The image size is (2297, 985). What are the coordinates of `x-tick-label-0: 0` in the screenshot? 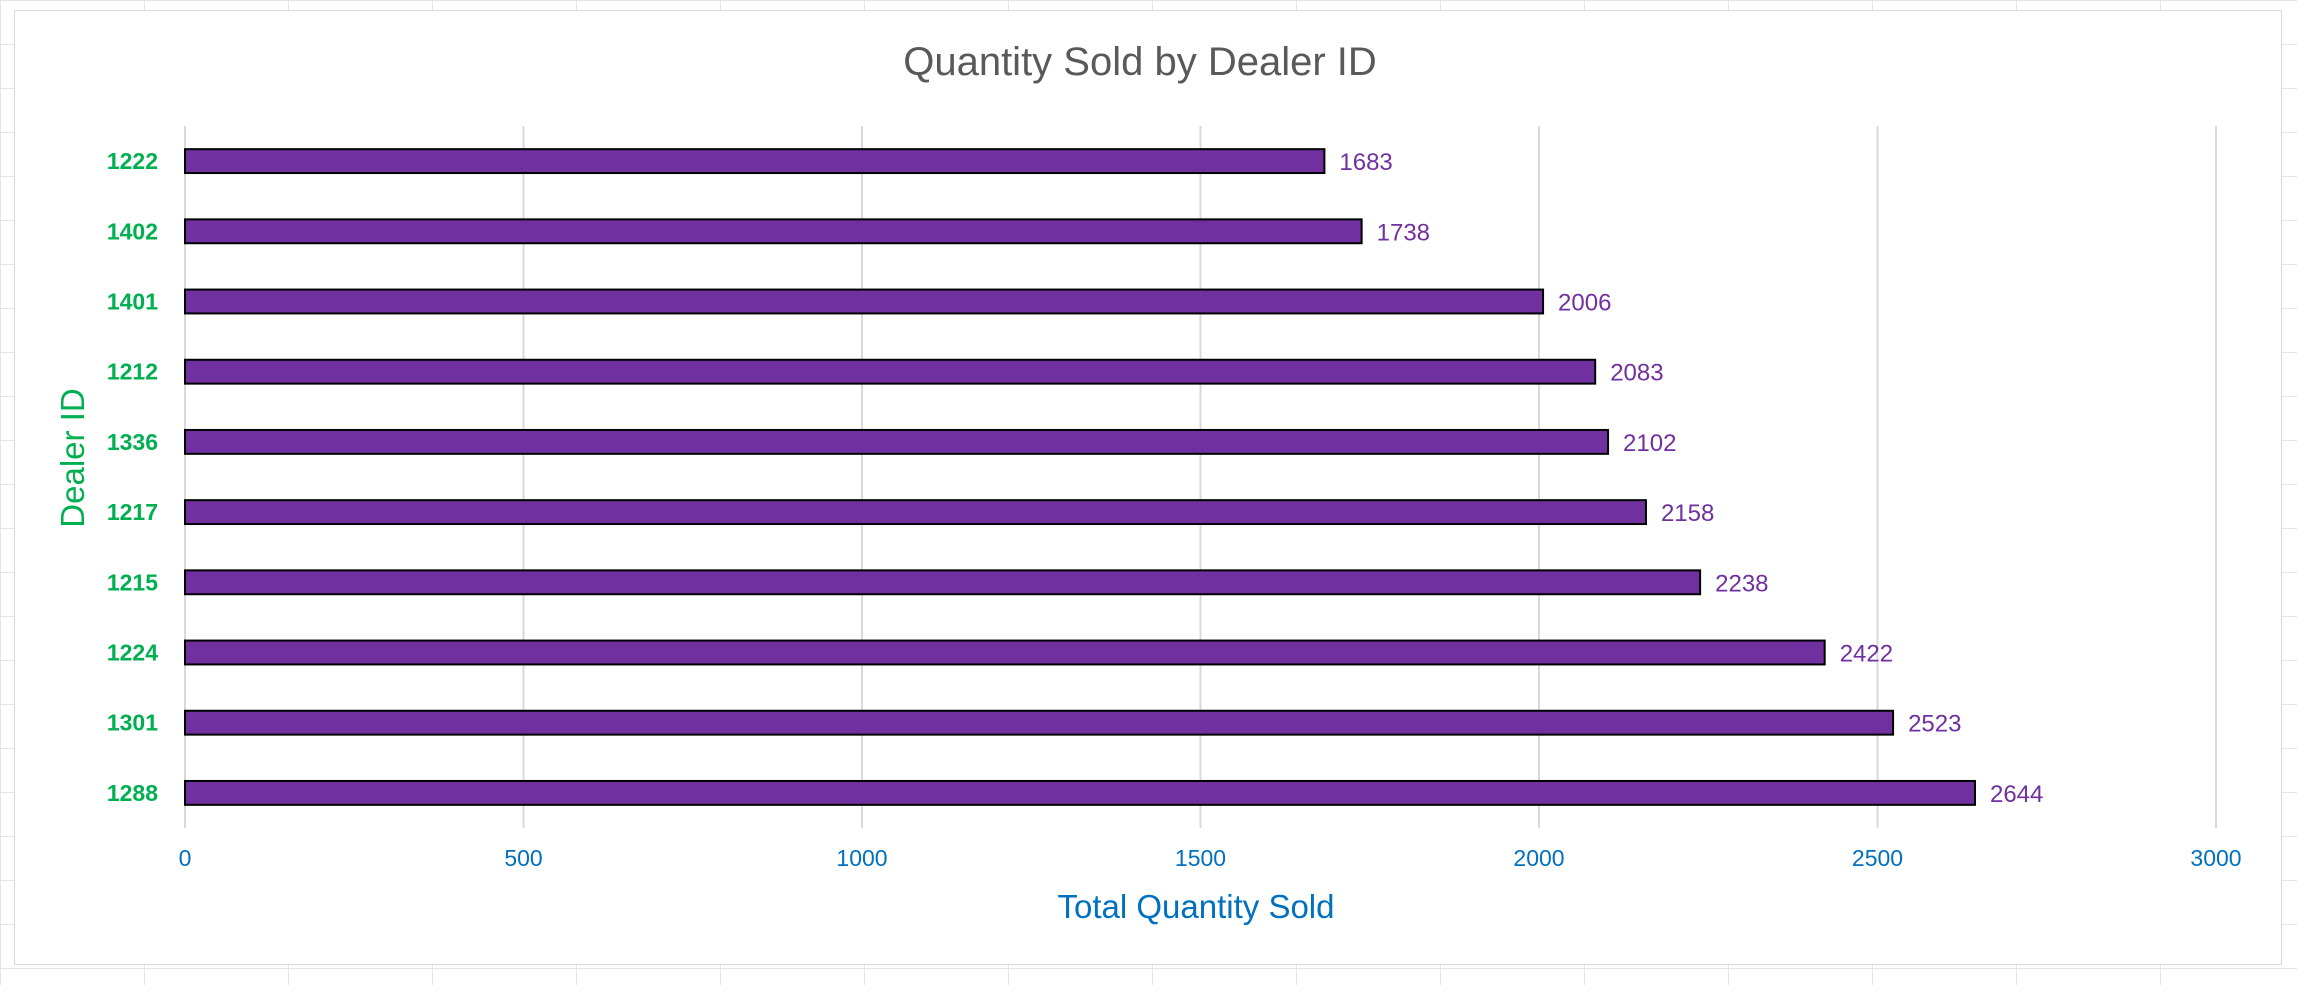 It's located at (185, 858).